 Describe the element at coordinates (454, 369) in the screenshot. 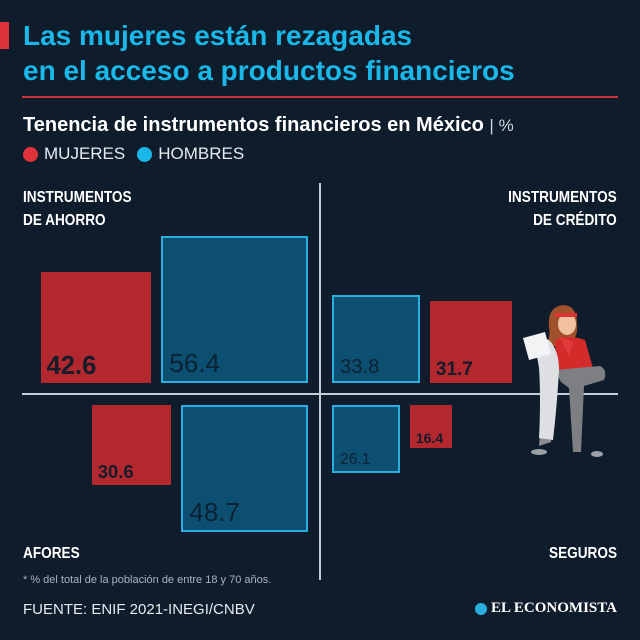

I see `box-mujeres-credito-label: 31.7` at that location.